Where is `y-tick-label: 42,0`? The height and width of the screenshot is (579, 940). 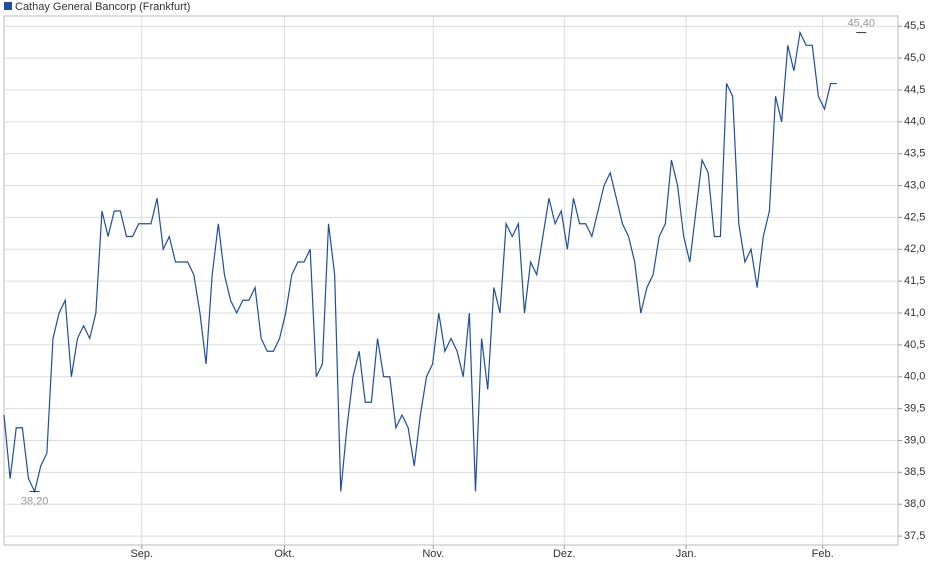 y-tick-label: 42,0 is located at coordinates (914, 249).